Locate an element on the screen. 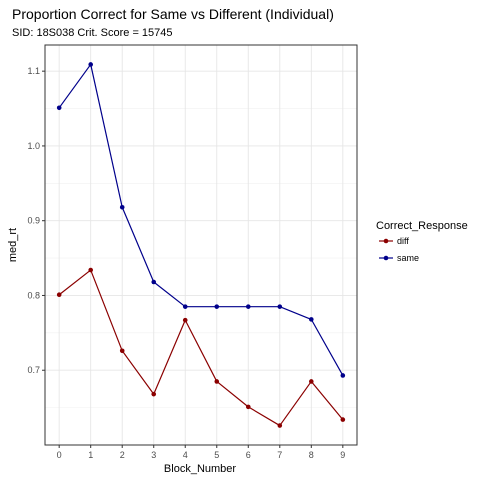 This screenshot has width=480, height=480. legend-key-diff is located at coordinates (386, 241).